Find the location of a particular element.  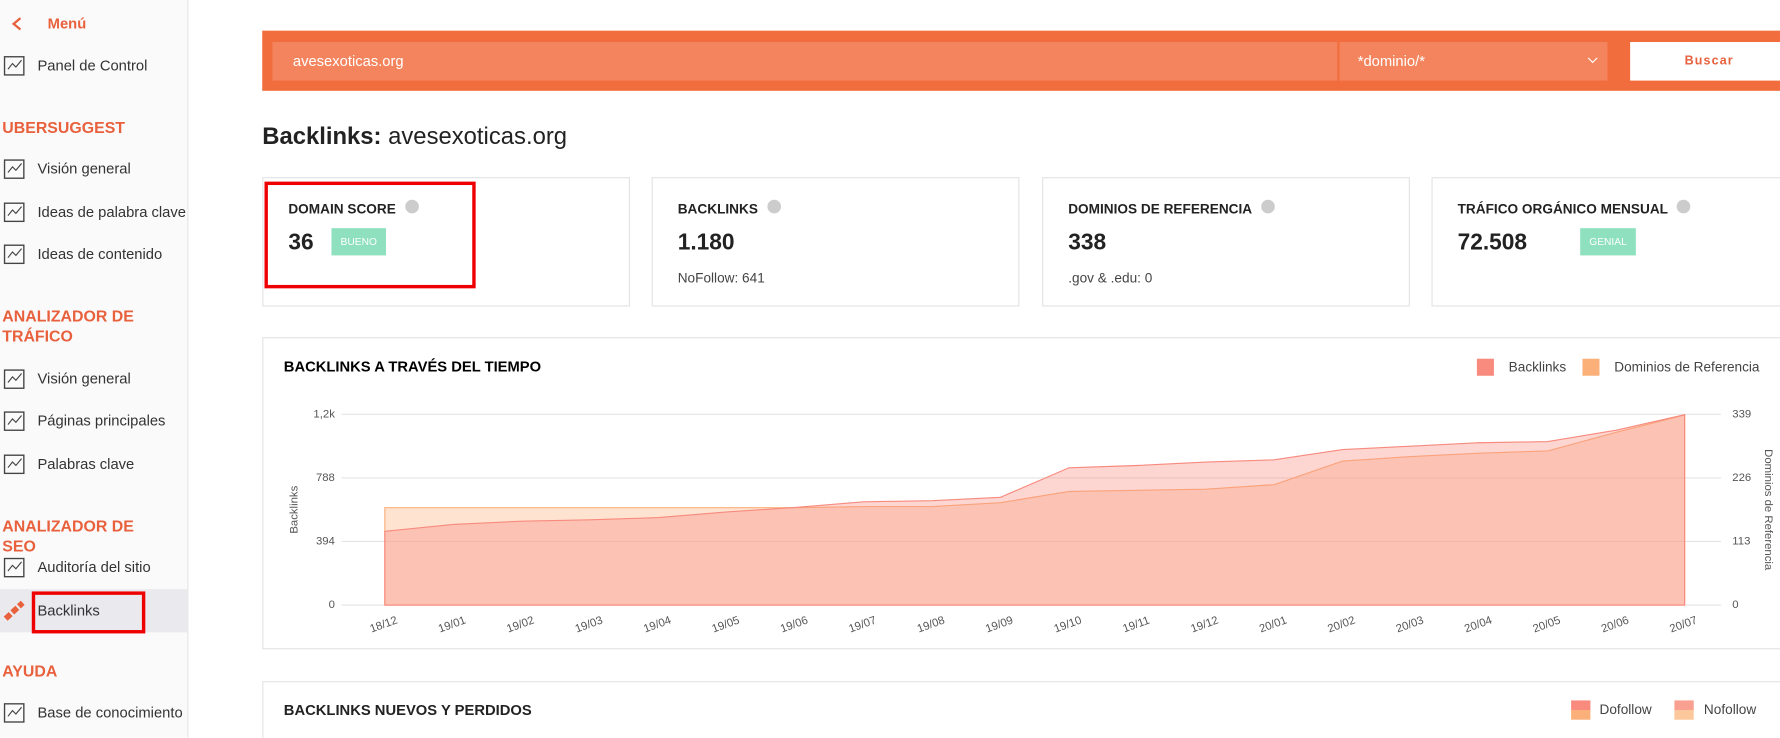

x-tick-label: 20/06 is located at coordinates (1615, 624).